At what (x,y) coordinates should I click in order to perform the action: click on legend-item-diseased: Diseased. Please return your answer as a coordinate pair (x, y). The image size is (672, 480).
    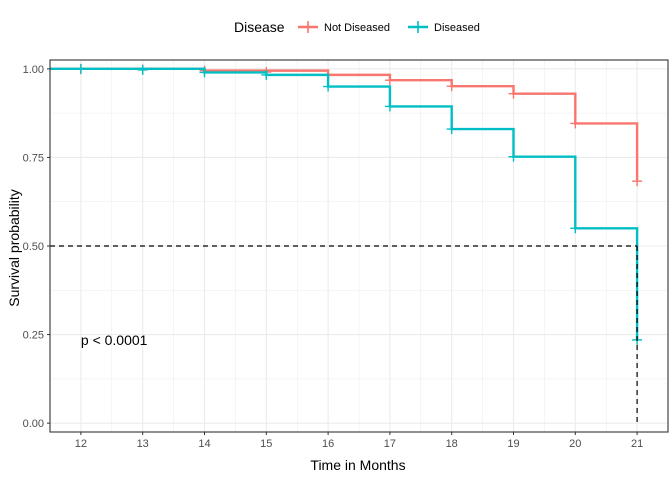
    Looking at the image, I should click on (444, 27).